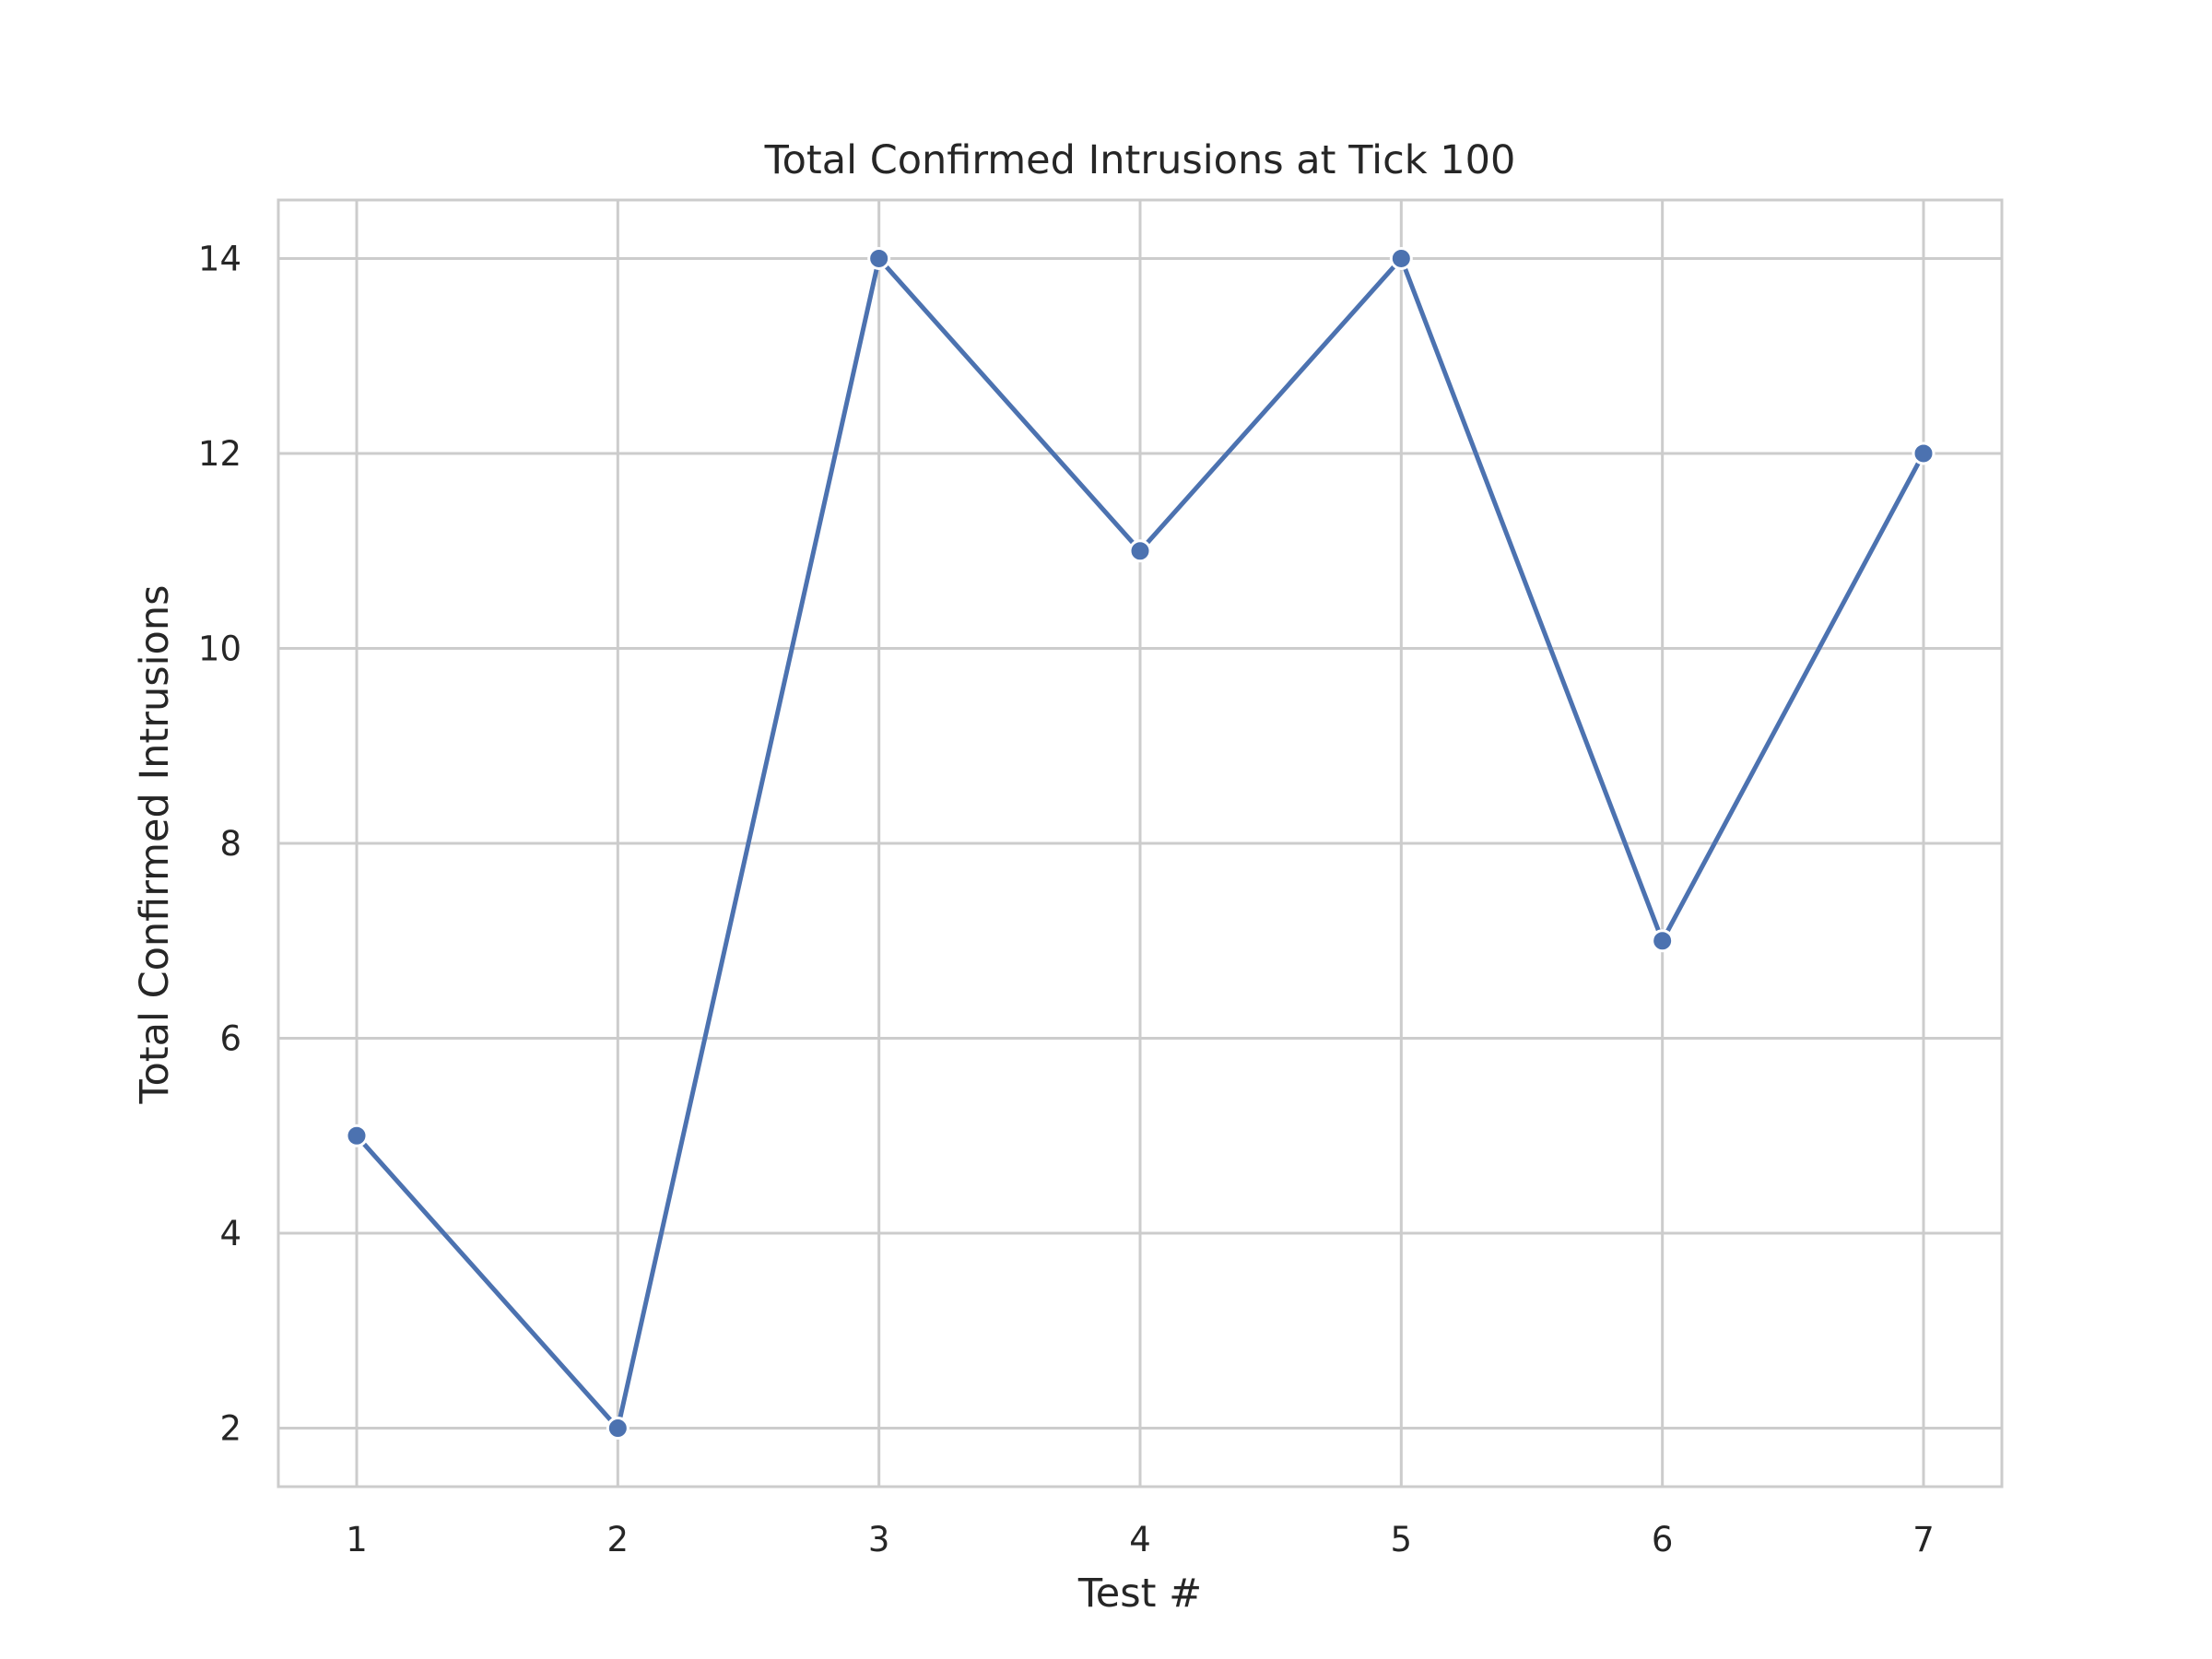  I want to click on y-tick-label: 2, so click(230, 1429).